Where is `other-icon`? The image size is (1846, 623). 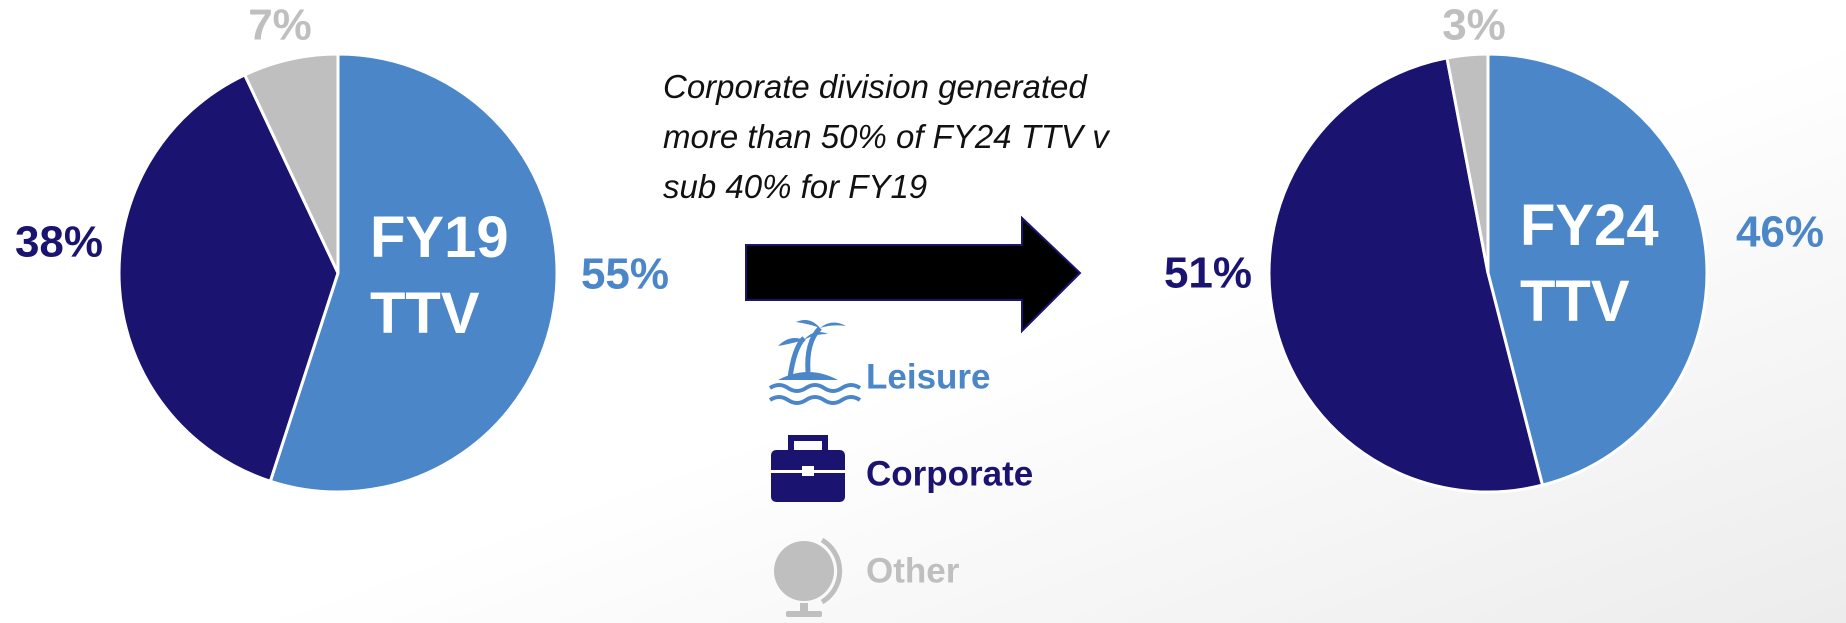
other-icon is located at coordinates (808, 577).